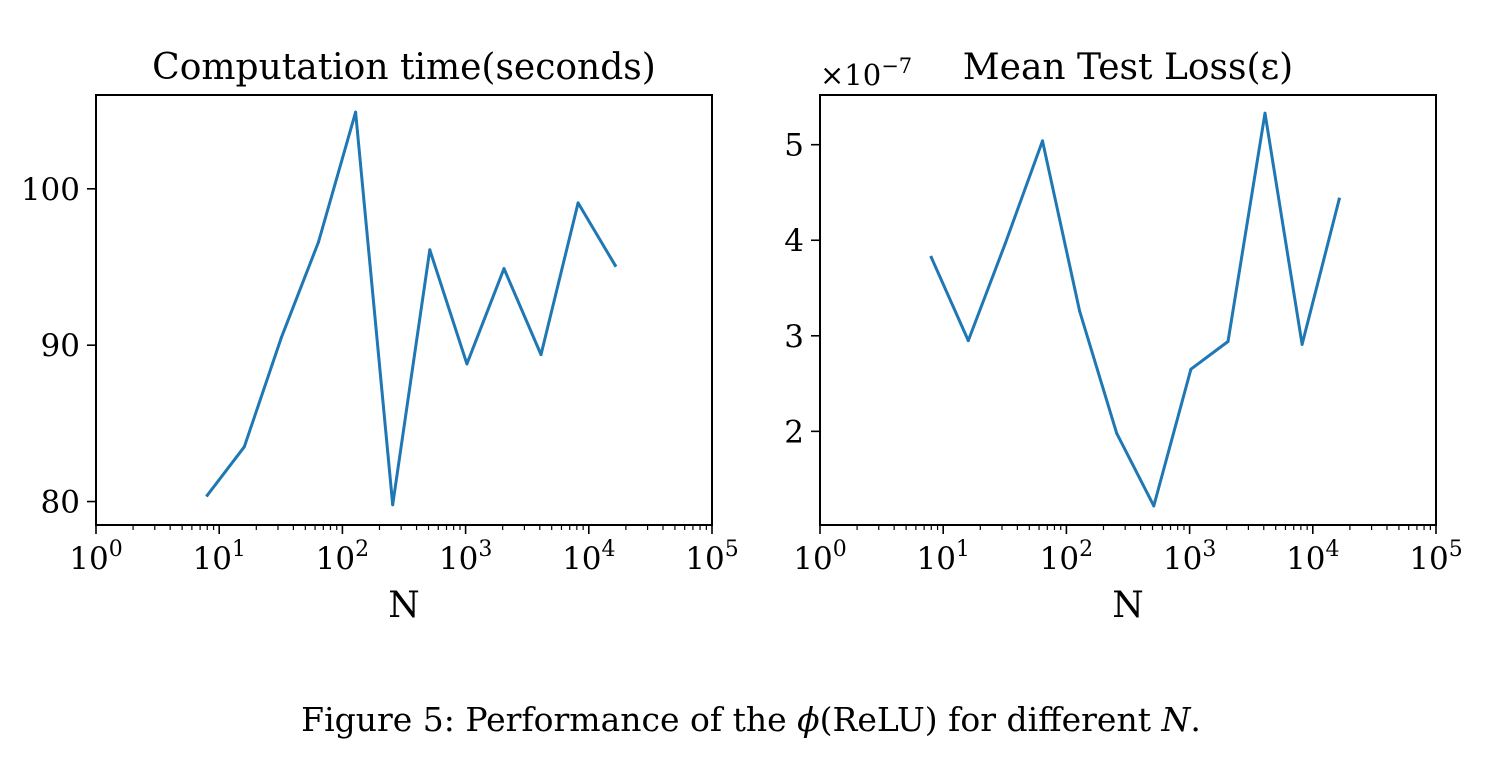  I want to click on y-tick-label: 90, so click(60, 346).